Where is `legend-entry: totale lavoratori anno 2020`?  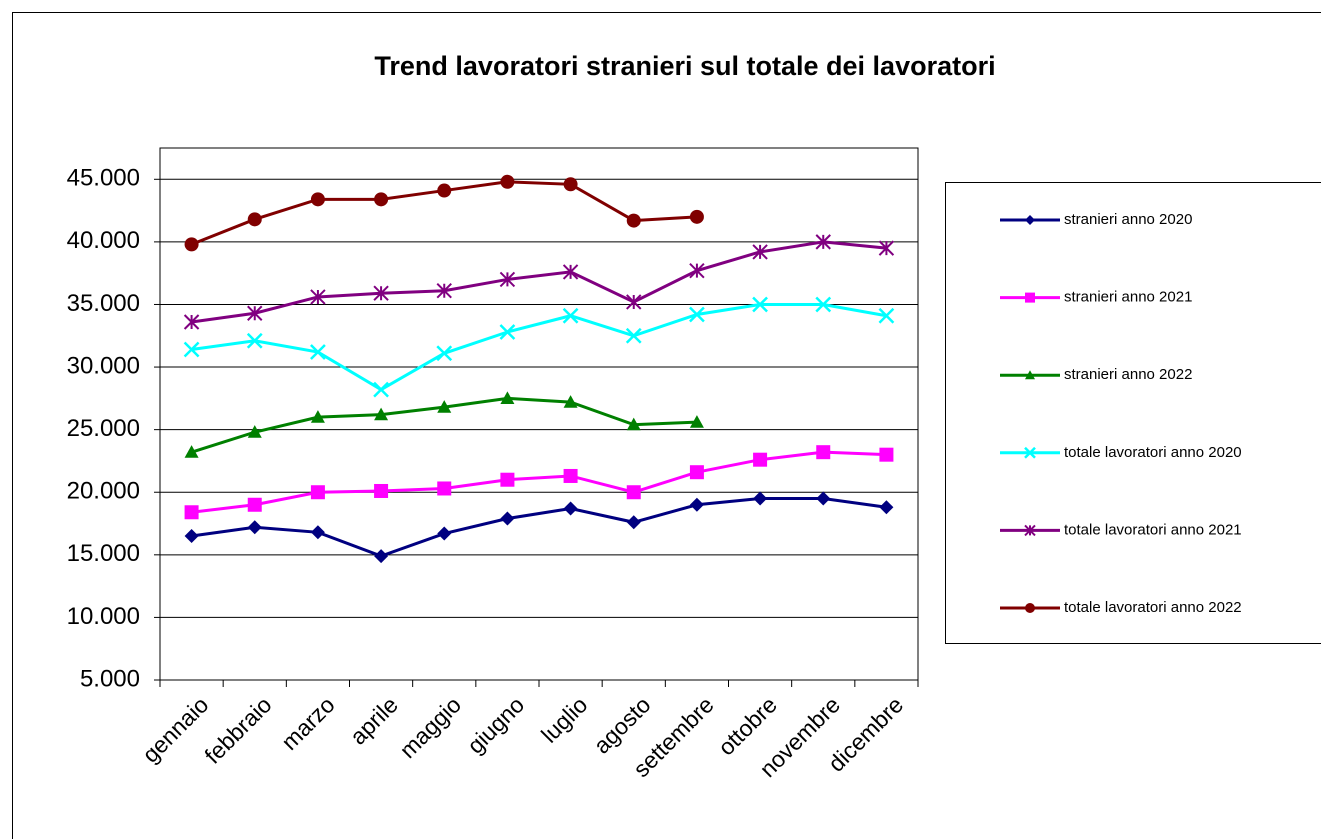 legend-entry: totale lavoratori anno 2020 is located at coordinates (1121, 452).